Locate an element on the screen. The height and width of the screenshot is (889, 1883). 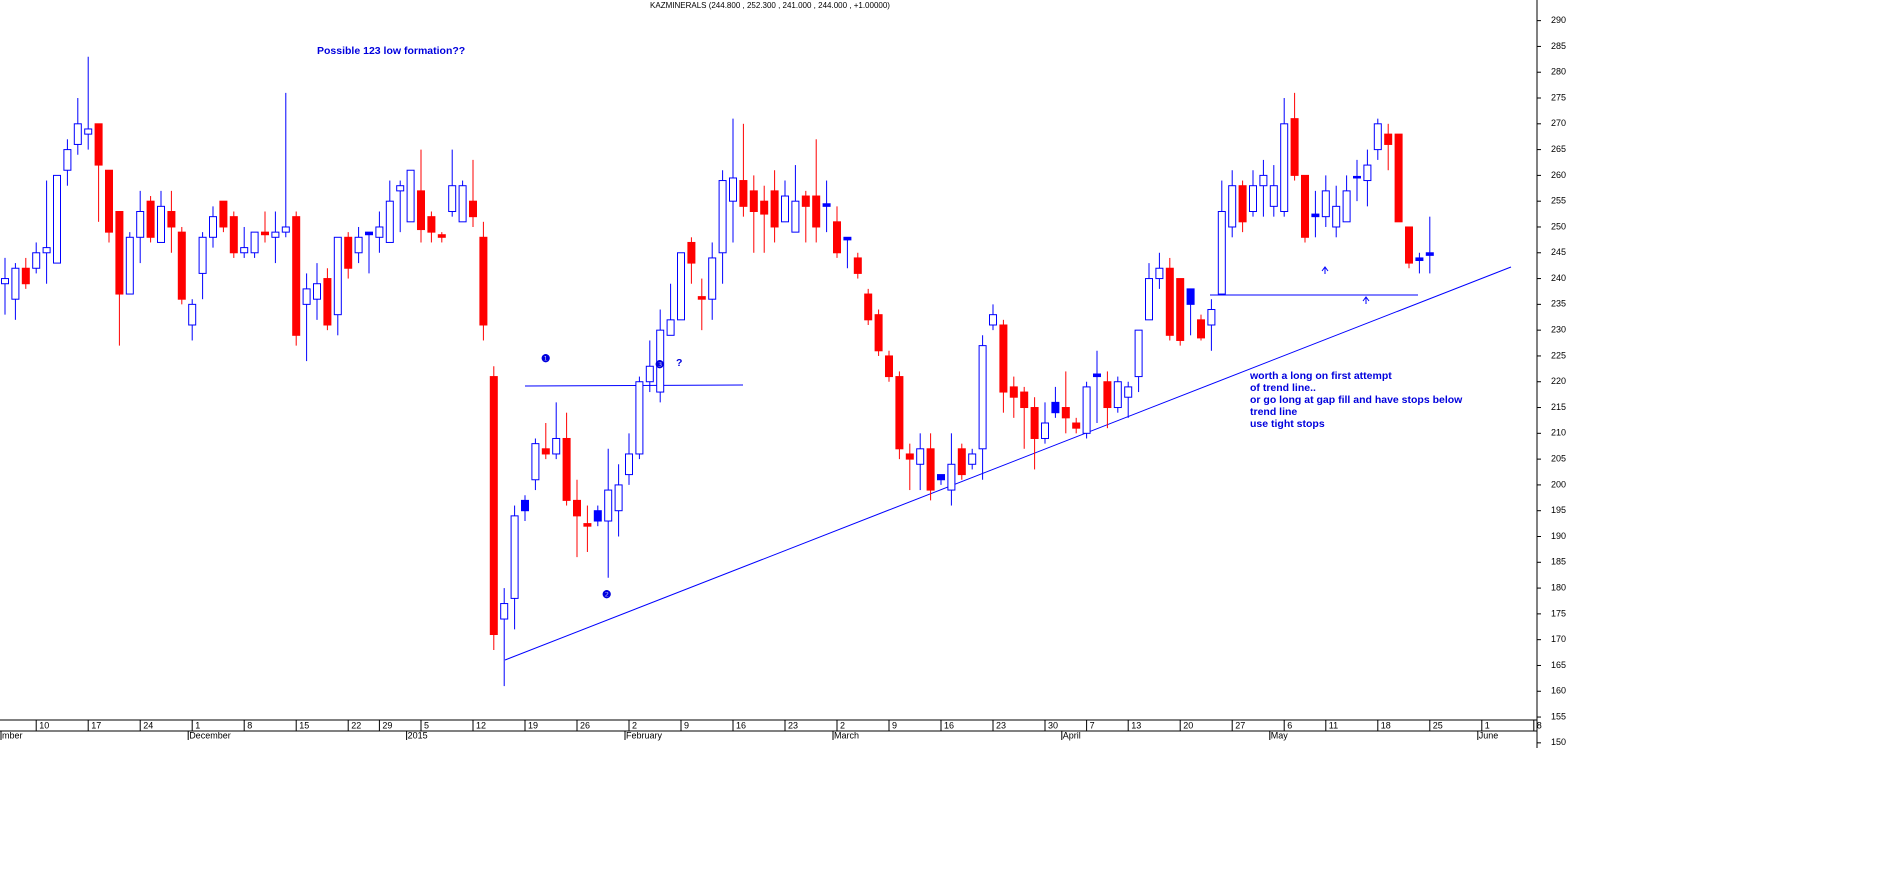
y-tick-label: 215 is located at coordinates (1558, 407).